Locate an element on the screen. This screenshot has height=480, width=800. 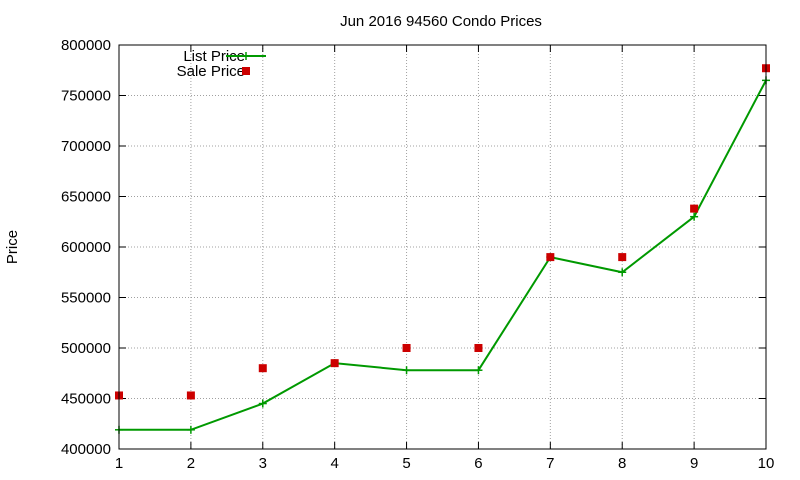
legend-swatch-sale-price is located at coordinates (246, 71).